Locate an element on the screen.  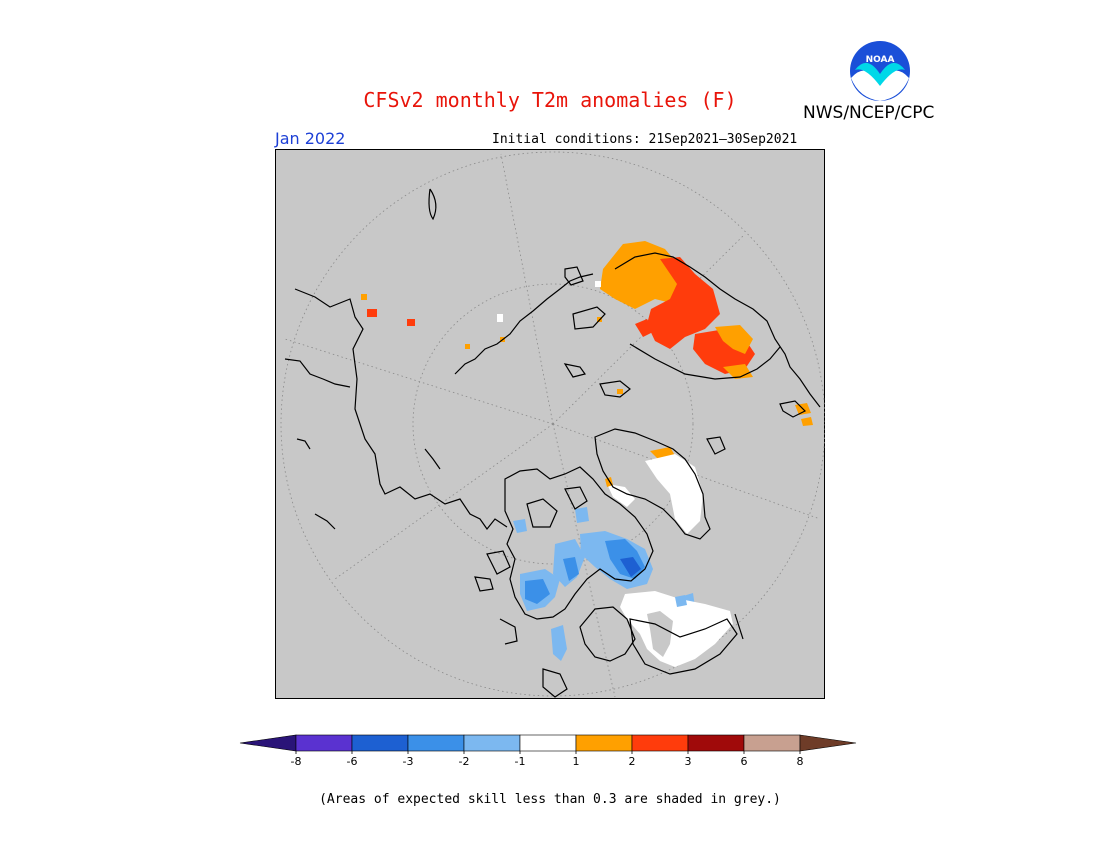
organization-label: NWS/NCEP/CPC is located at coordinates (869, 113).